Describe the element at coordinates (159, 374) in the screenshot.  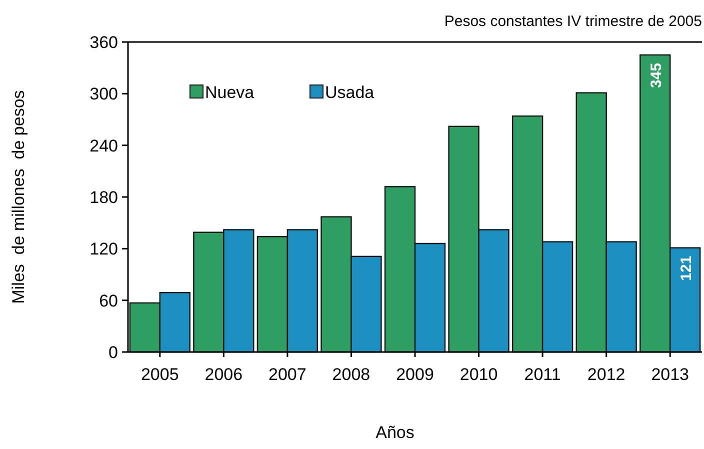
I see `x-tick-label: 2005` at that location.